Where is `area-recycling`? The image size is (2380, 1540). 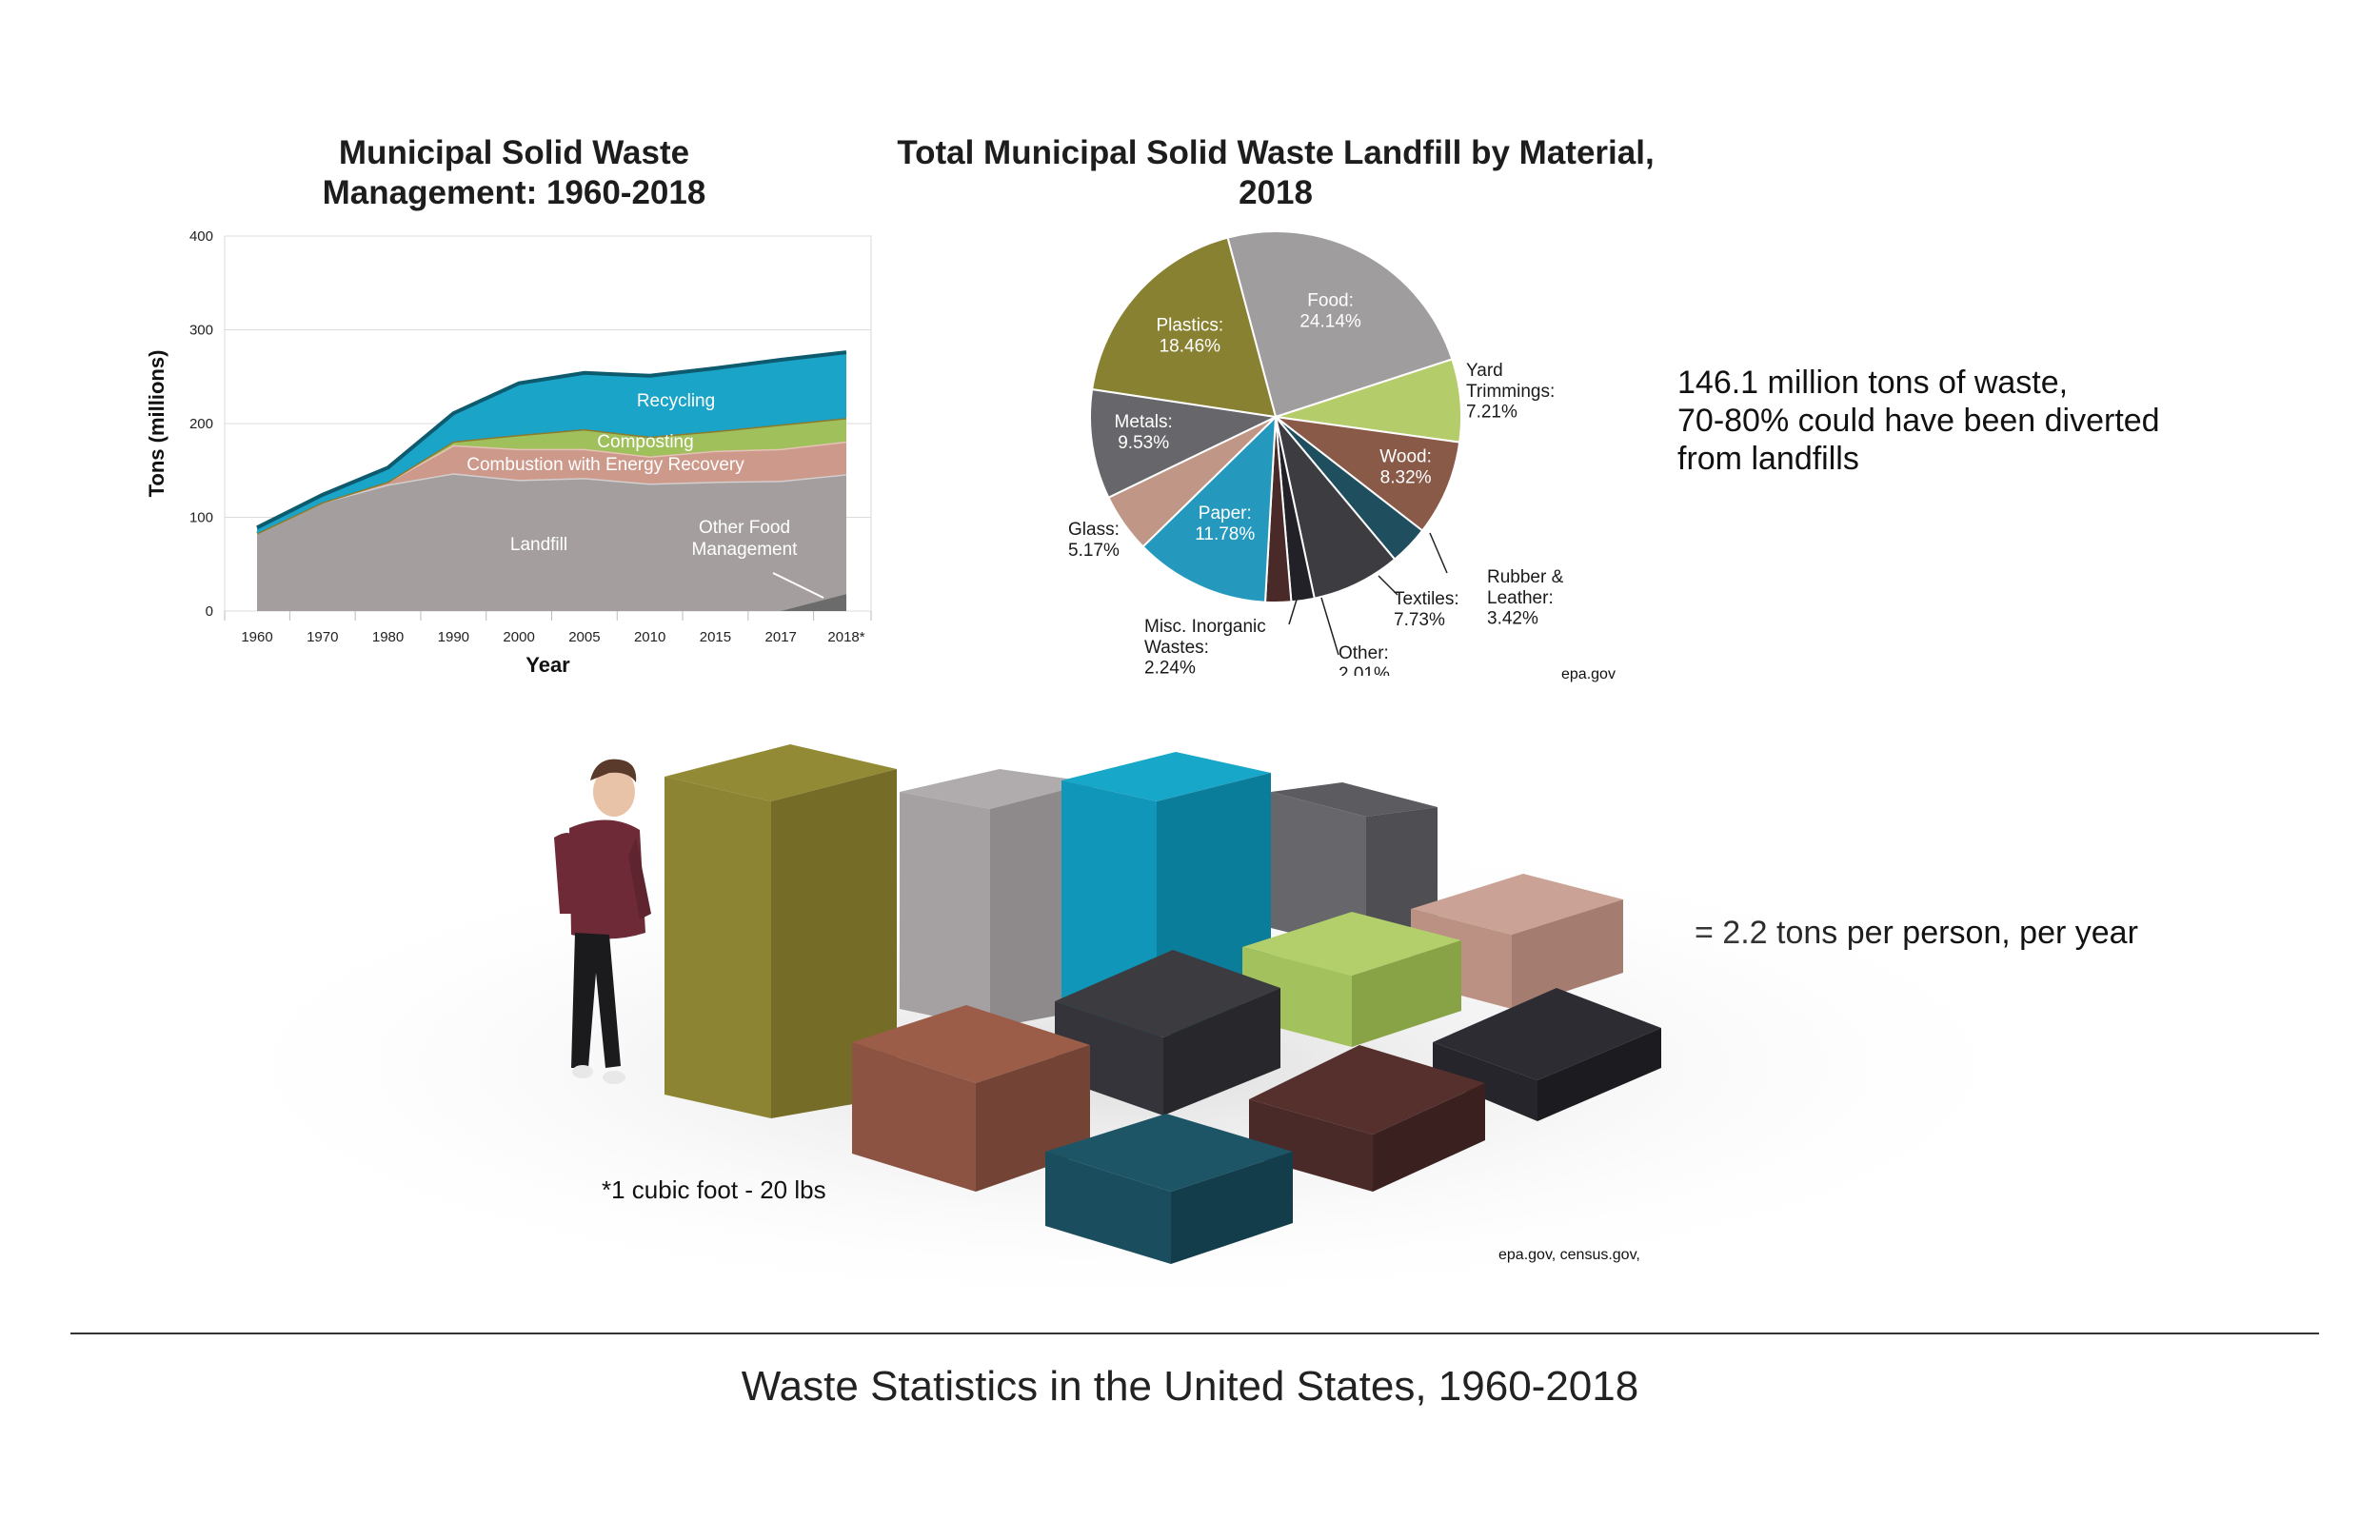
area-recycling is located at coordinates (551, 443).